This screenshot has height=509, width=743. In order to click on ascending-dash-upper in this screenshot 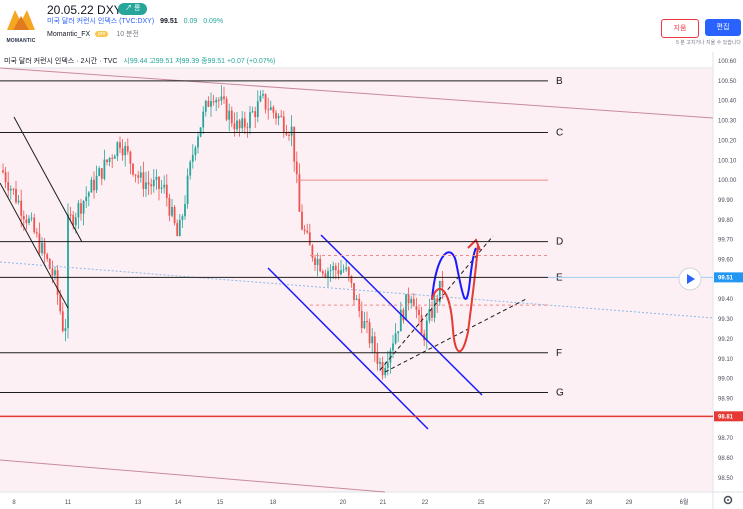, I will do `click(436, 303)`.